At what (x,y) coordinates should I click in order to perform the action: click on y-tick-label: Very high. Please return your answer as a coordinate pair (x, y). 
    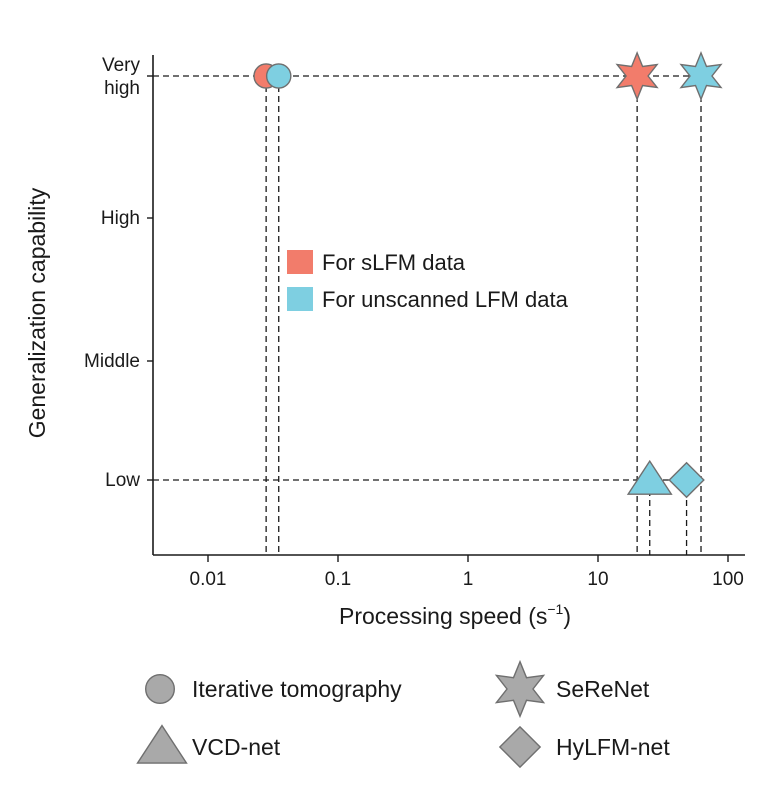
    Looking at the image, I should click on (121, 77).